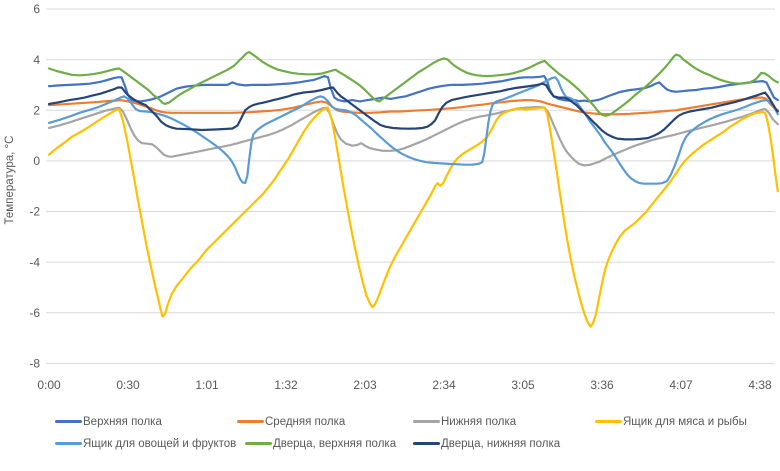 The height and width of the screenshot is (471, 780). Describe the element at coordinates (36, 60) in the screenshot. I see `y-tick-label: 4` at that location.